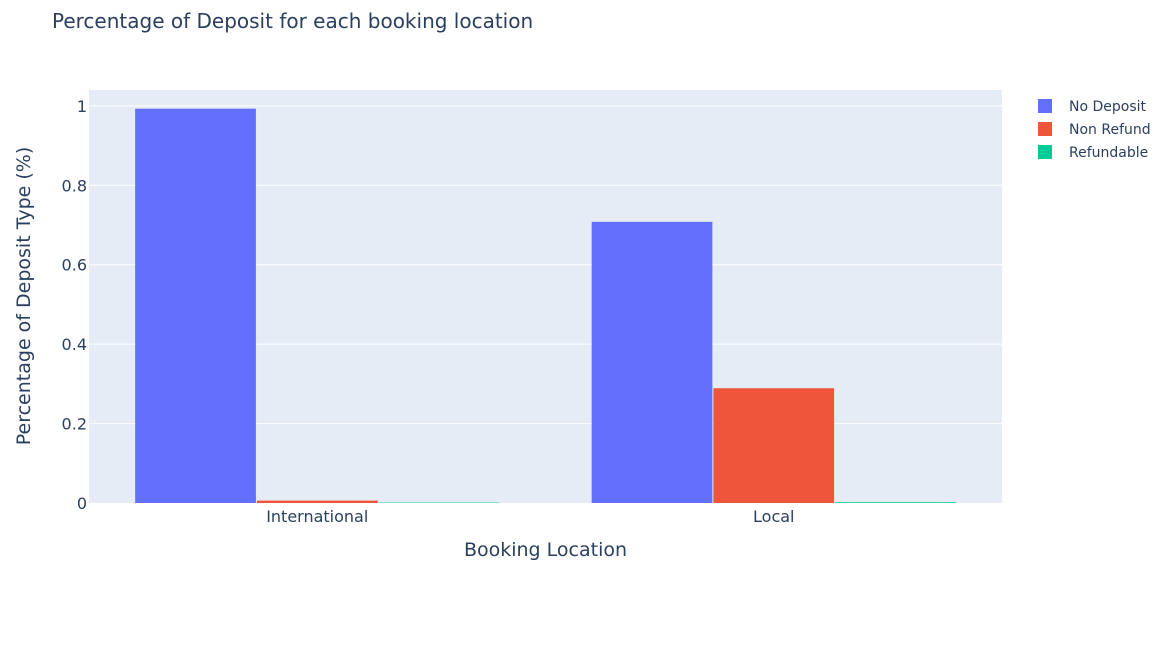 The width and height of the screenshot is (1175, 648). What do you see at coordinates (24, 296) in the screenshot?
I see `y-axis-title: Percentage of Deposit Type (%)` at bounding box center [24, 296].